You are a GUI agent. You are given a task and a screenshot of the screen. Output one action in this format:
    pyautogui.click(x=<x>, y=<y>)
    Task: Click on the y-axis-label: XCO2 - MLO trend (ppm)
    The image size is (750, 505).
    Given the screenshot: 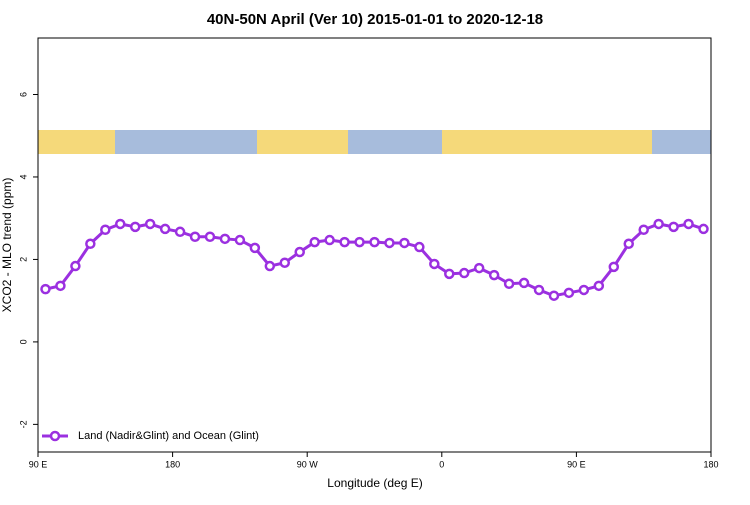 What is the action you would take?
    pyautogui.click(x=7, y=245)
    